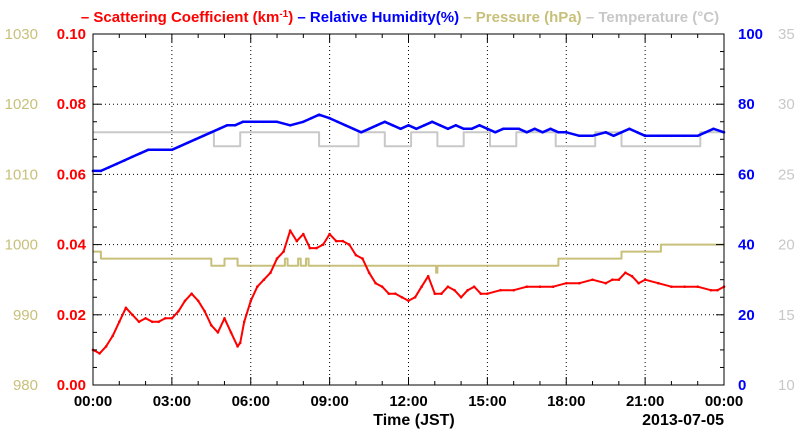 The width and height of the screenshot is (800, 434). I want to click on legend-item-scattering: – Scattering Coefficient (km, so click(180, 17).